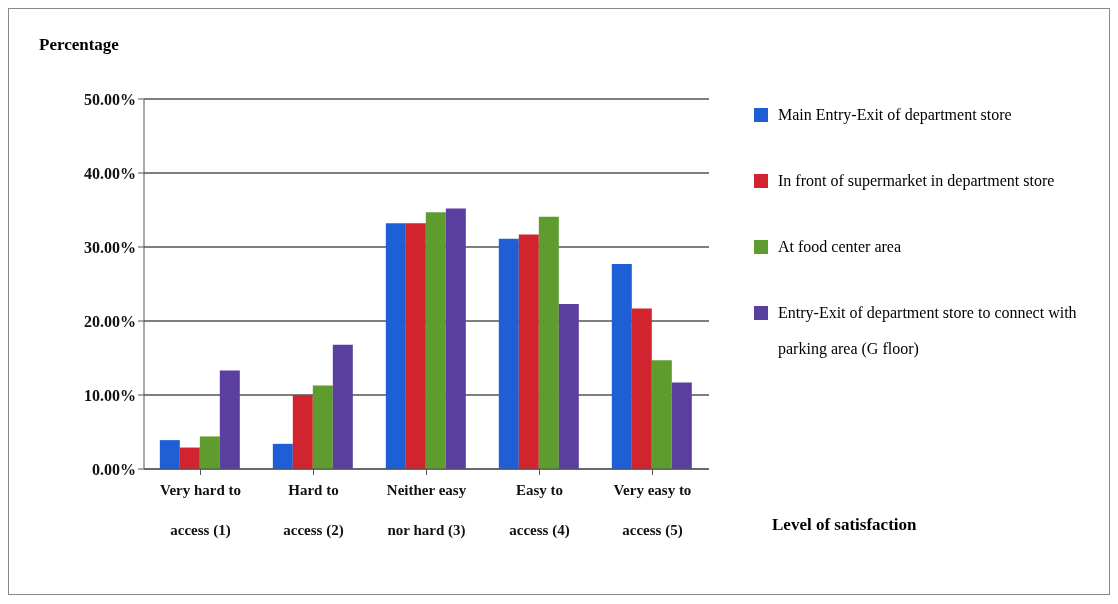  Describe the element at coordinates (844, 525) in the screenshot. I see `x-axis-title: Level of satisfaction` at that location.